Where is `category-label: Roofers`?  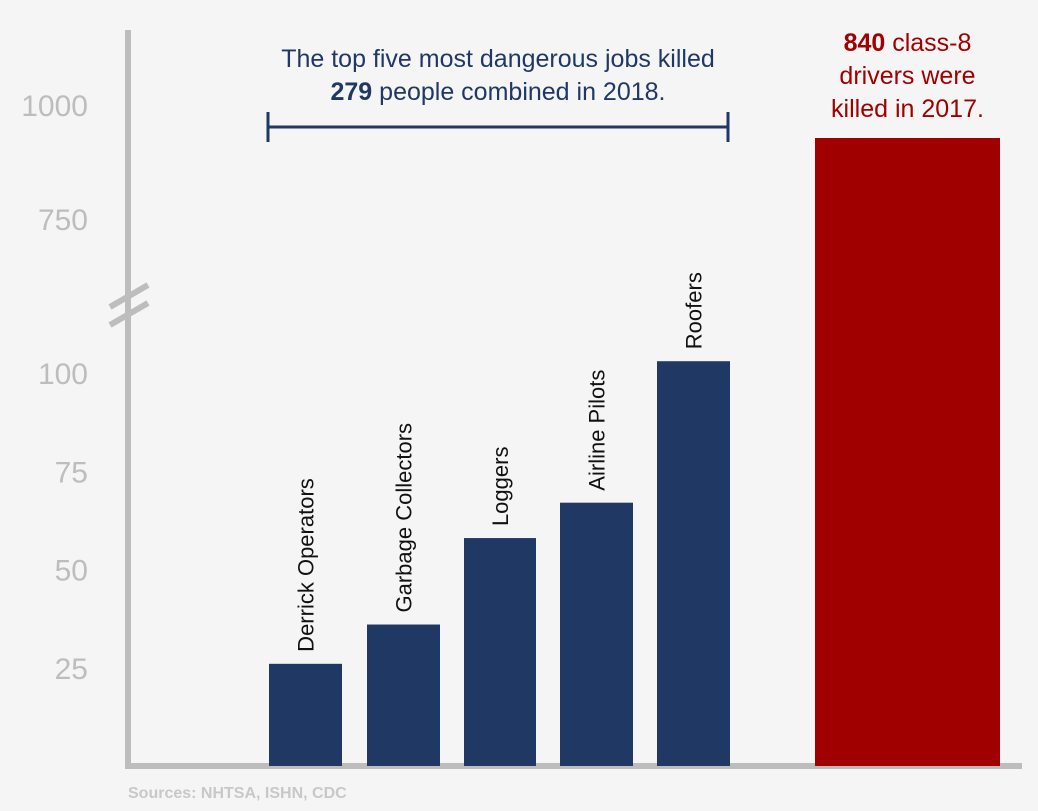
category-label: Roofers is located at coordinates (694, 310).